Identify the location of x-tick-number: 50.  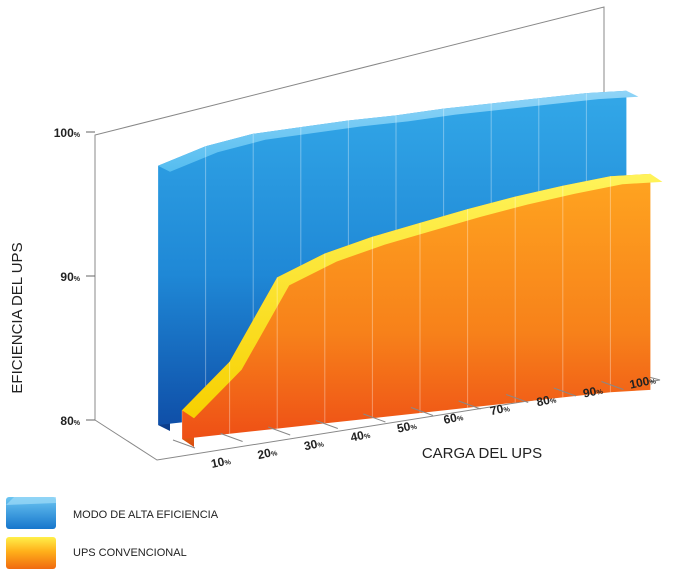
(404, 427).